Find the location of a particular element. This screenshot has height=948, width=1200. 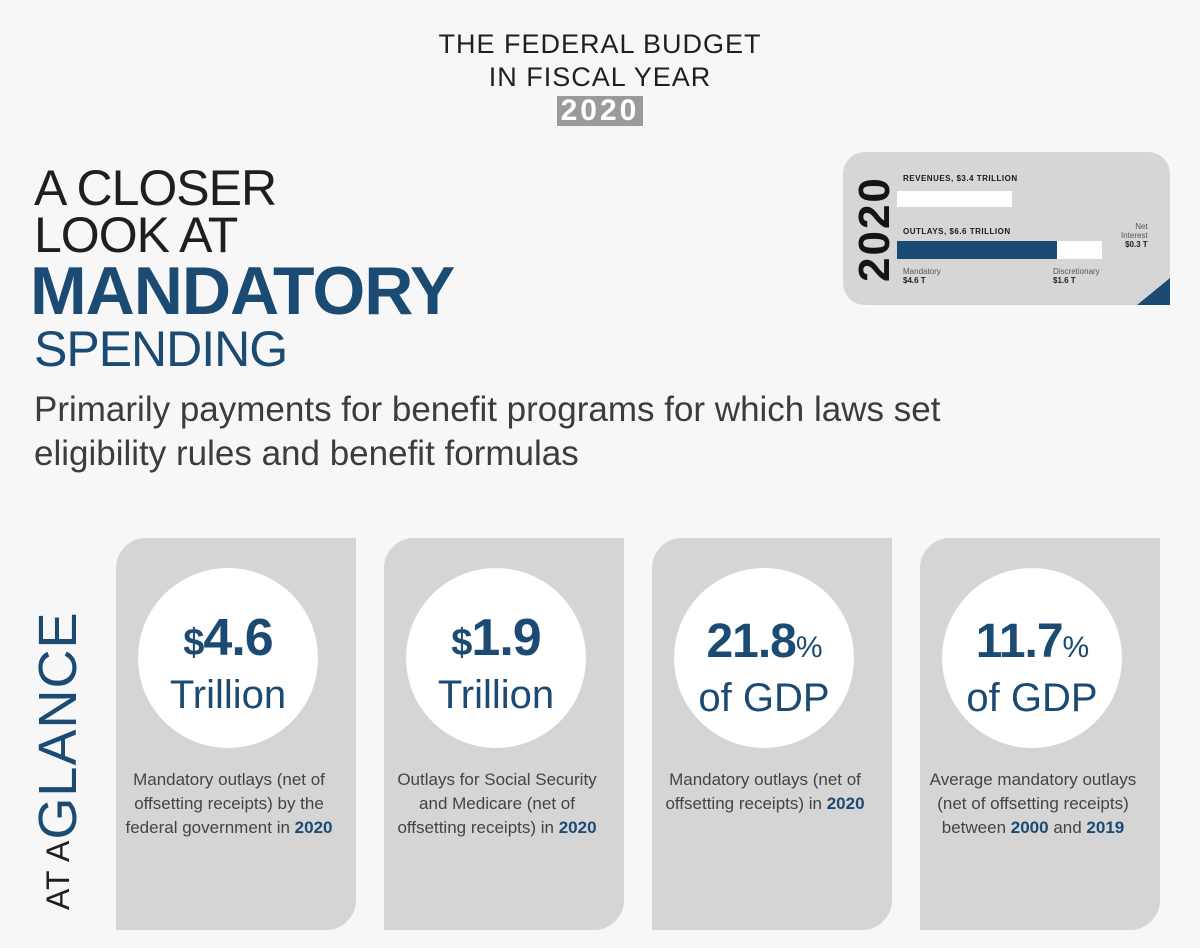

stat-number: 21.8 is located at coordinates (751, 641).